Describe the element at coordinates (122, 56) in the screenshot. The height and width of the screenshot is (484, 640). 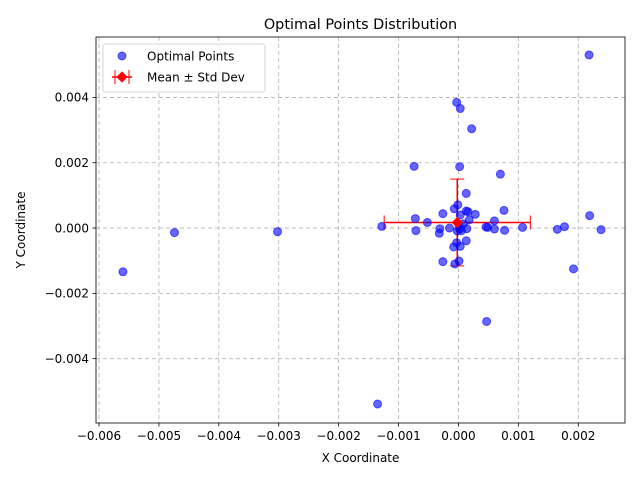
I see `legend-marker-optimal-points` at that location.